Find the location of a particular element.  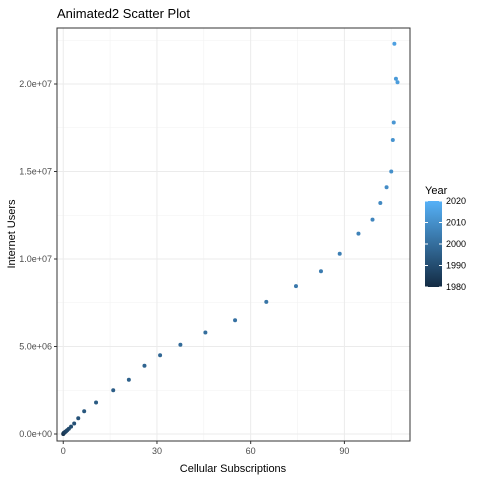

legend-label: 2020 is located at coordinates (456, 201).